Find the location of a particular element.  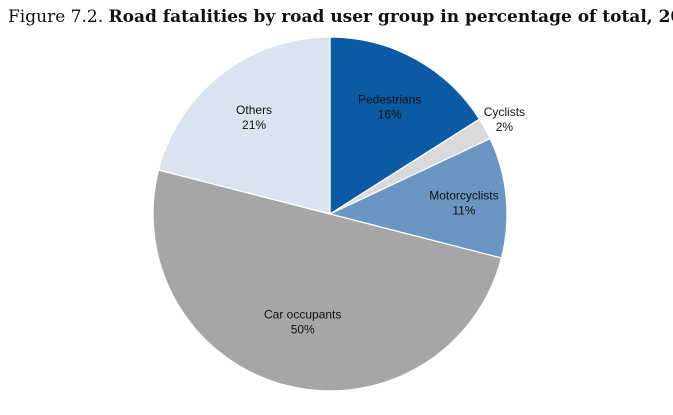

slice-value-pedestrians: 16% is located at coordinates (390, 114).